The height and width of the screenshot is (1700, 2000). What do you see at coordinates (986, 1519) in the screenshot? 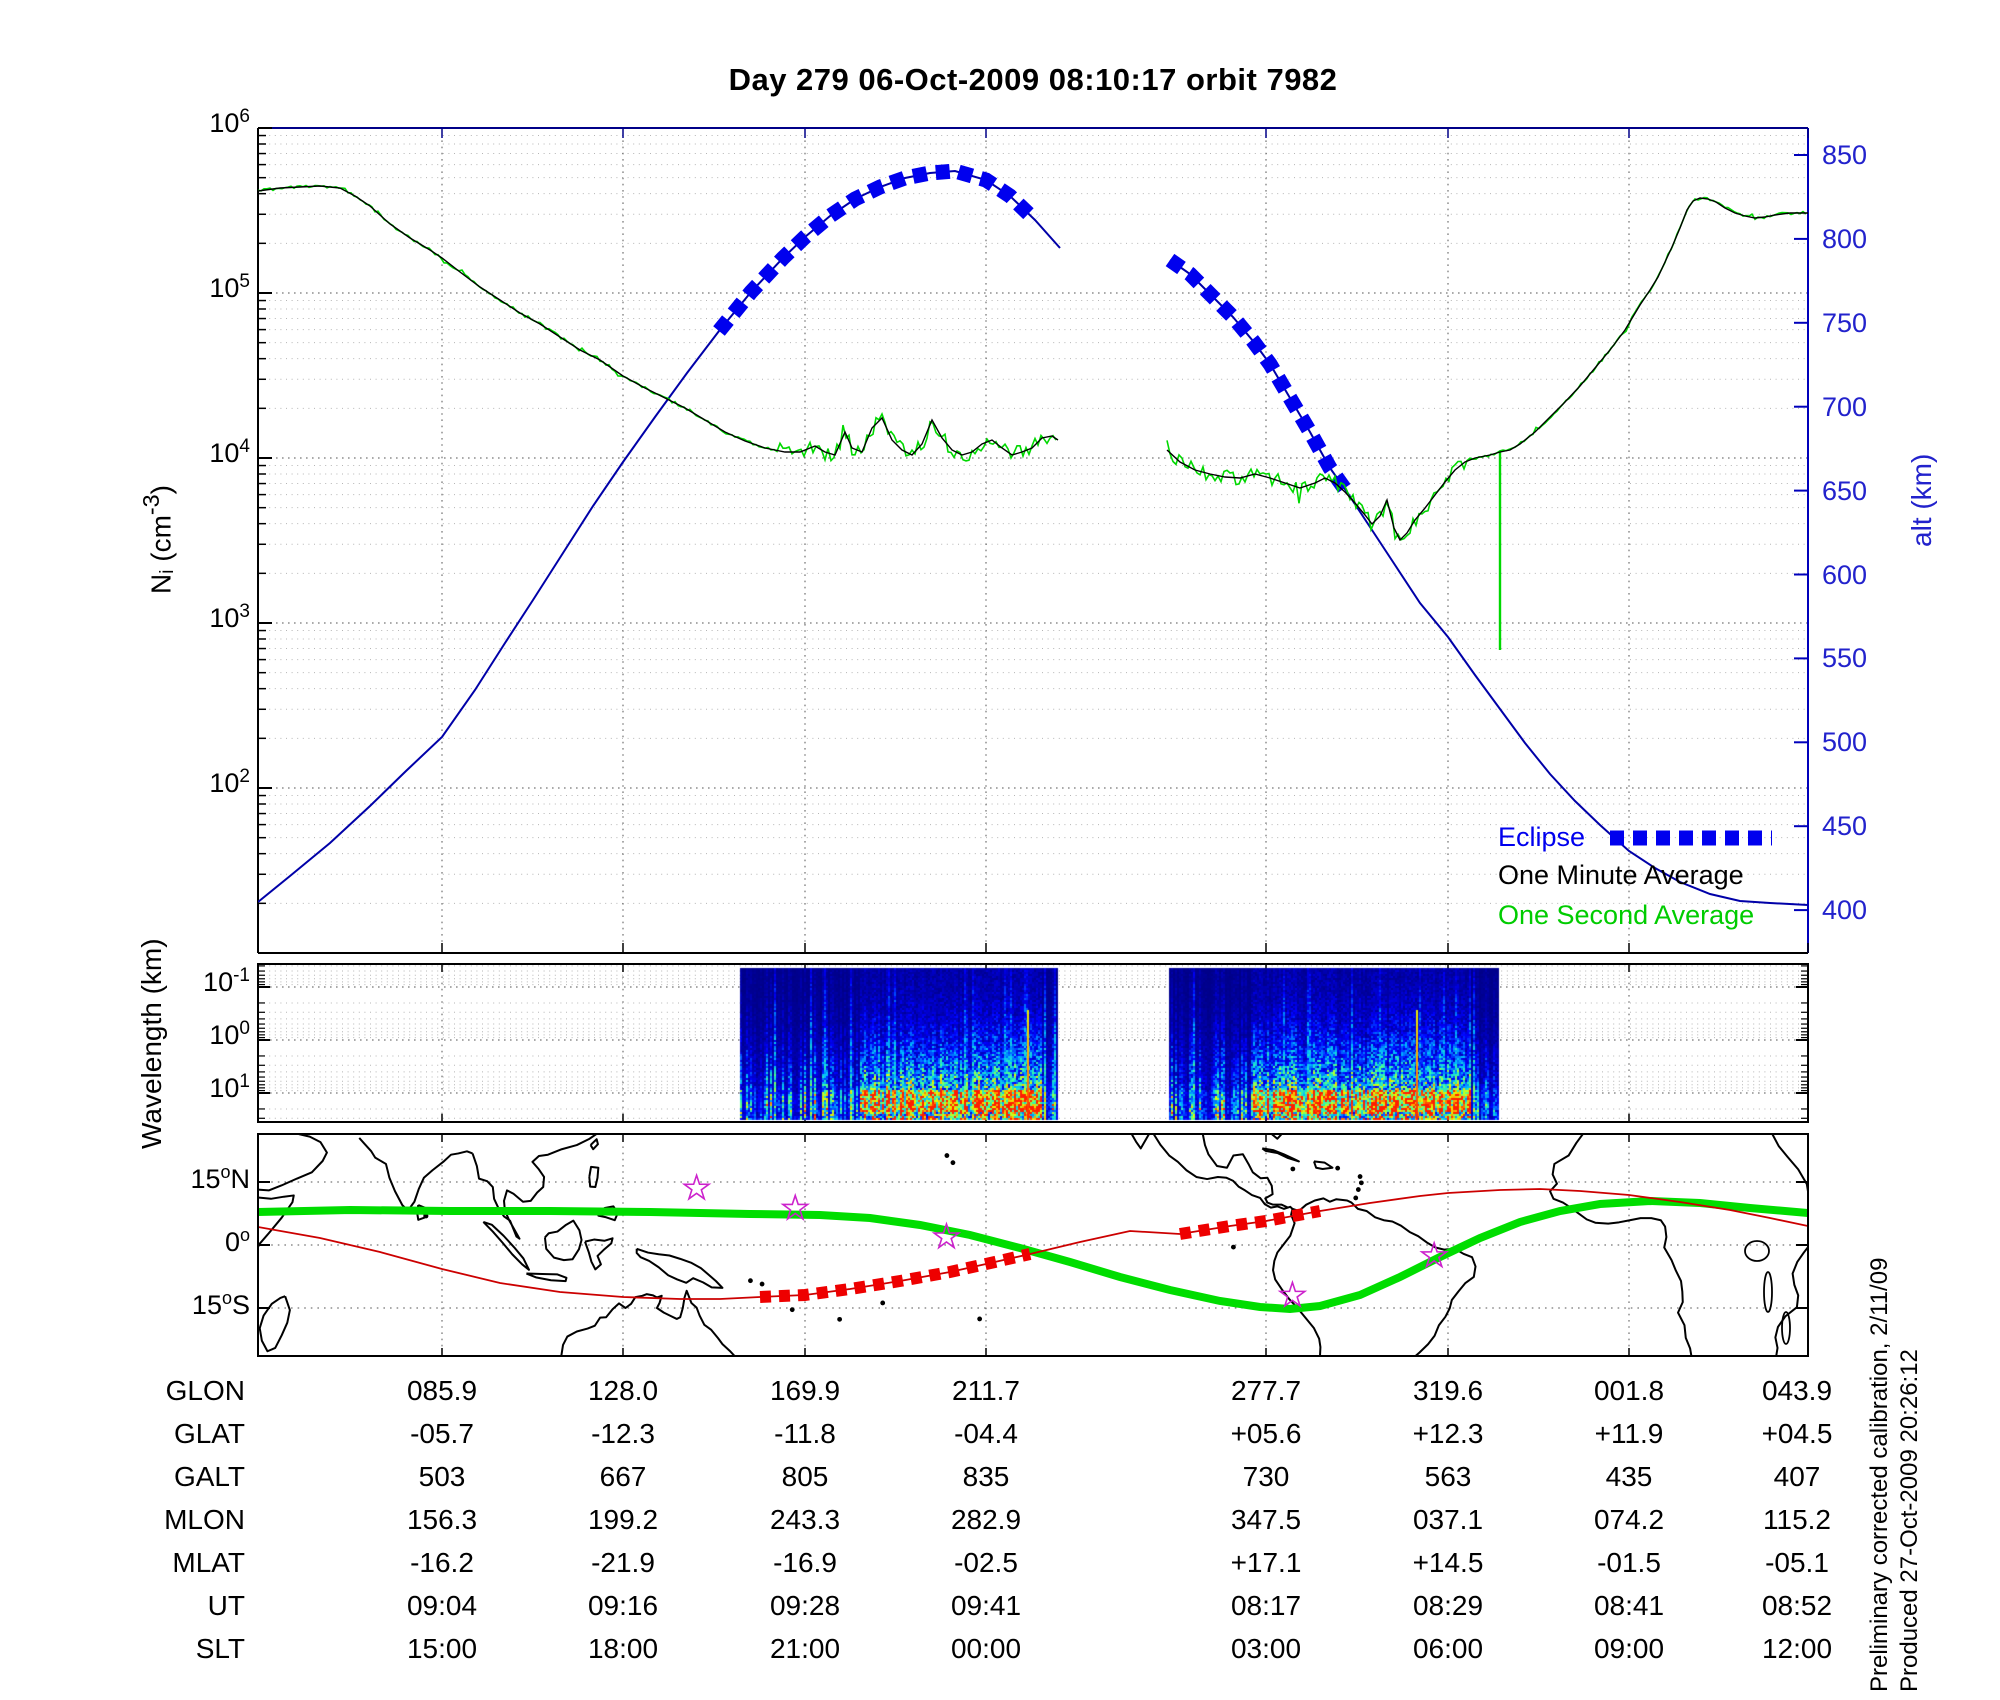
I see `table-cell-mlon-3: 282.9` at bounding box center [986, 1519].